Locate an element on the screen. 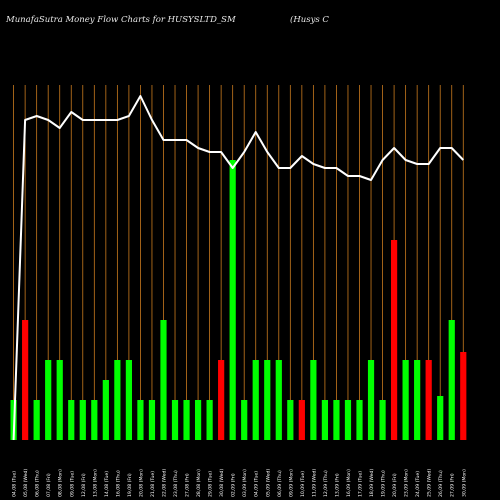  x-tick-label: 13,08 (Mon) is located at coordinates (95, 483).